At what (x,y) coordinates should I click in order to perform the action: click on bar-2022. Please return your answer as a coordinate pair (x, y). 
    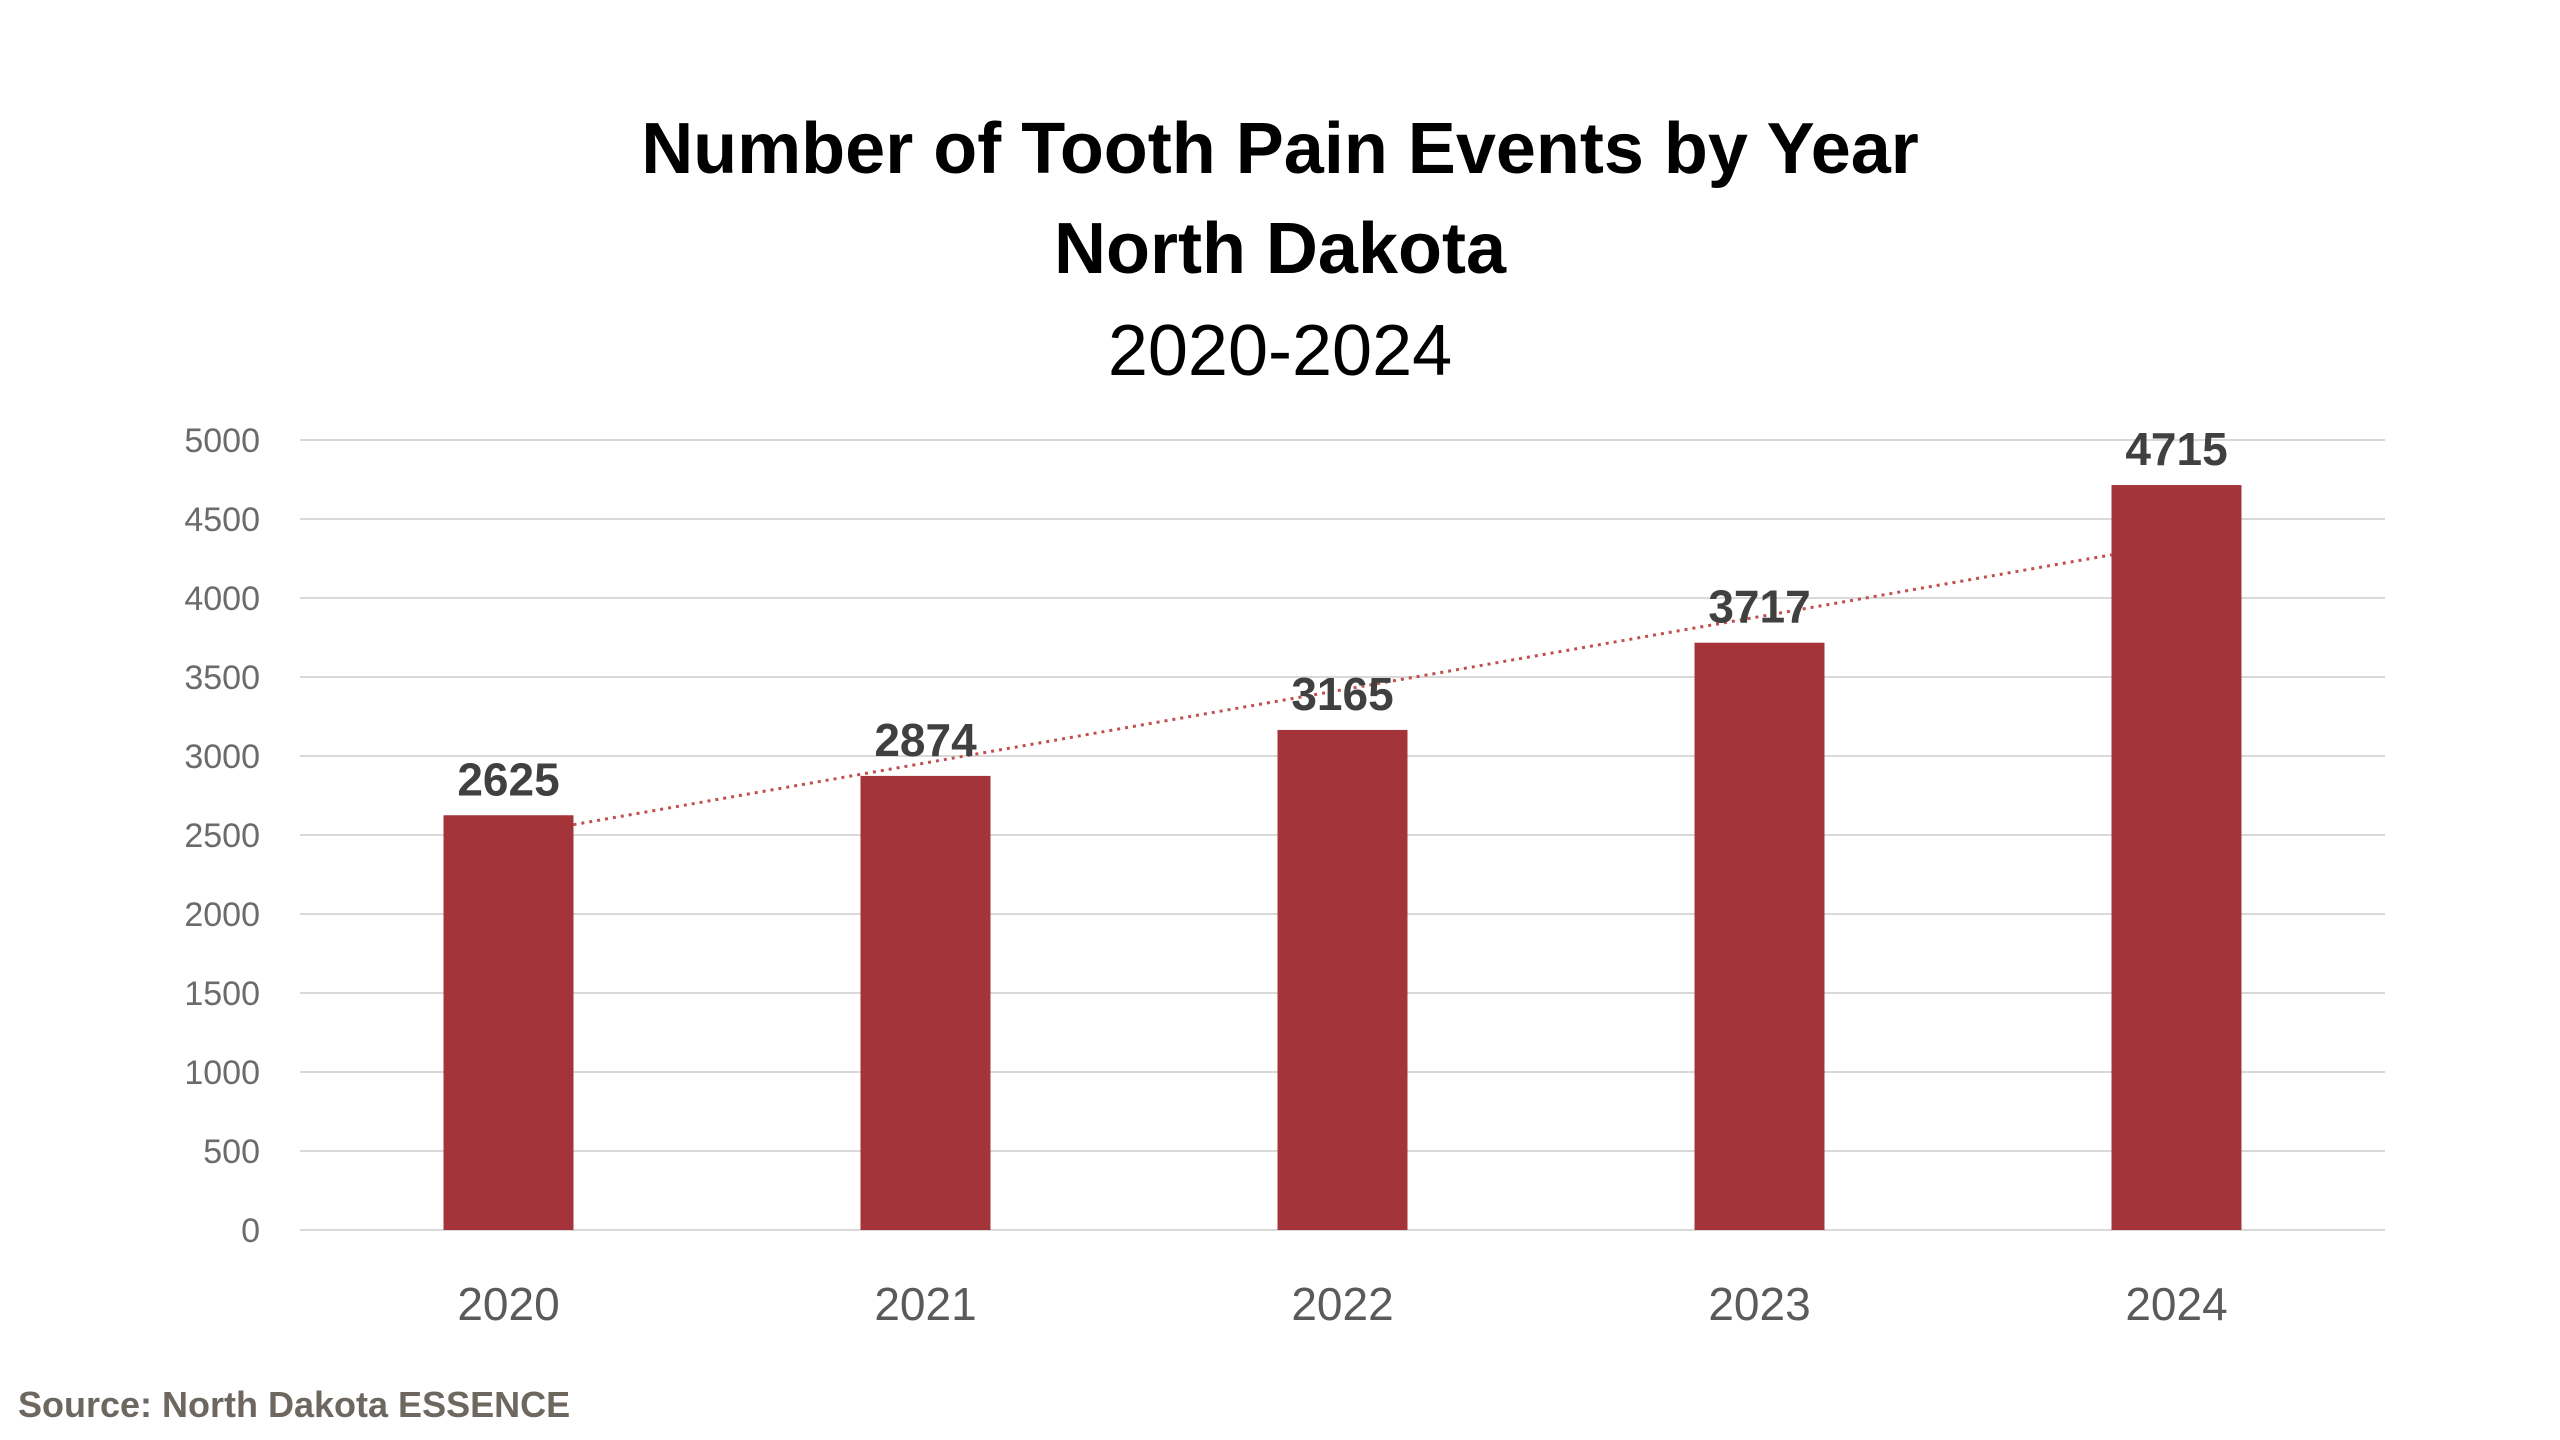
    Looking at the image, I should click on (1342, 979).